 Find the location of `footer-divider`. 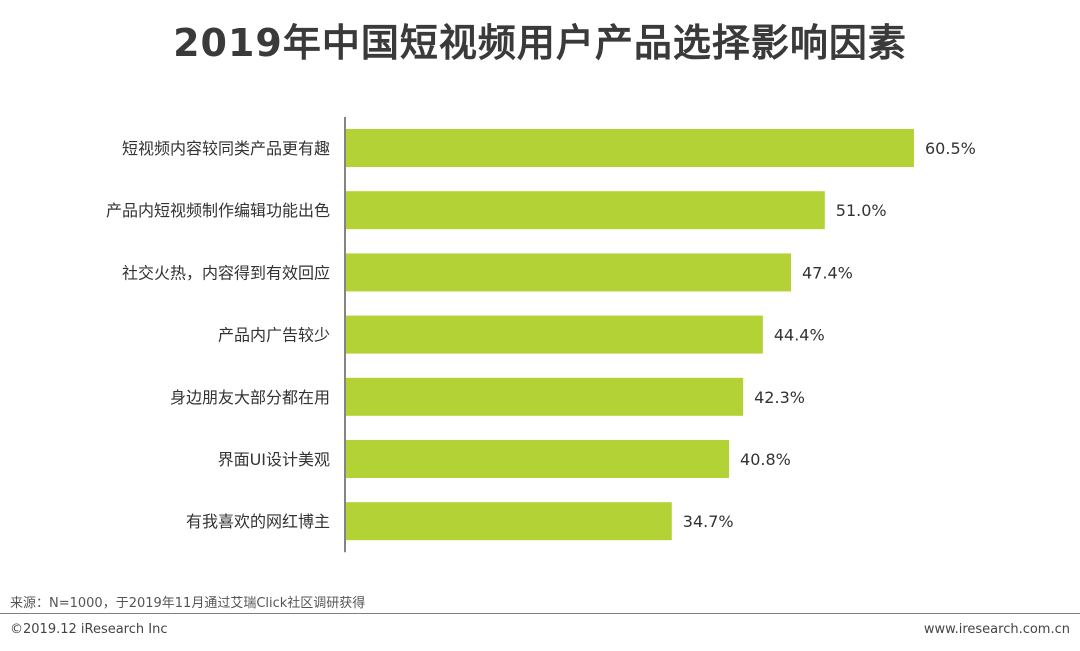

footer-divider is located at coordinates (540, 613).